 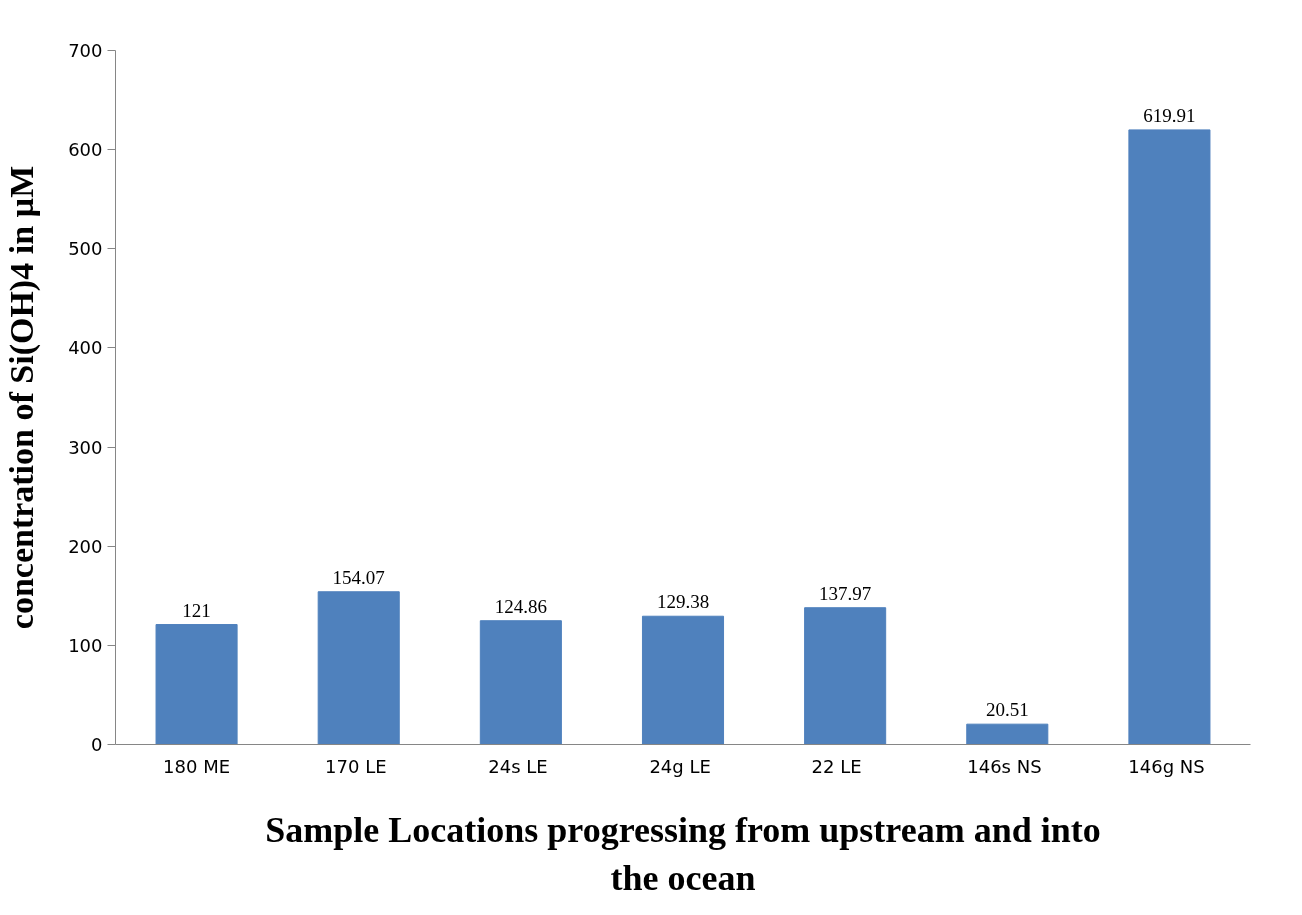 What do you see at coordinates (358, 577) in the screenshot?
I see `data-label: 154.07` at bounding box center [358, 577].